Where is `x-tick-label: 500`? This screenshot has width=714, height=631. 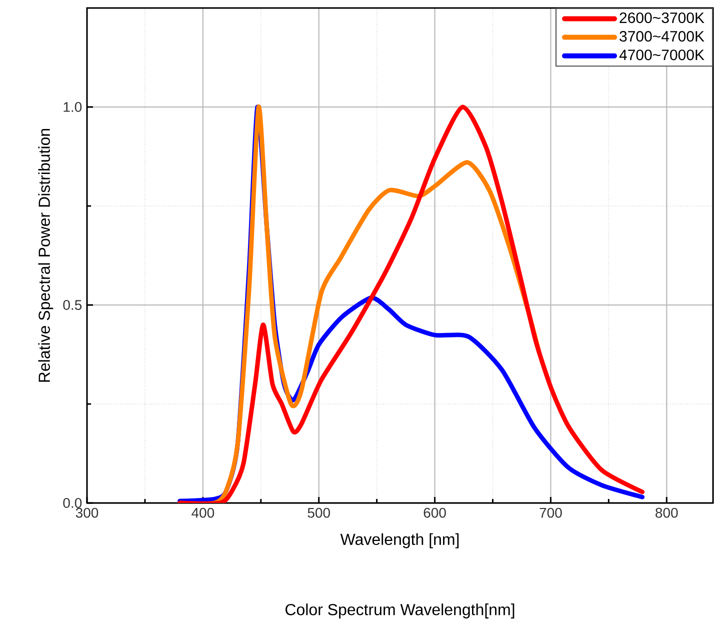 x-tick-label: 500 is located at coordinates (319, 513).